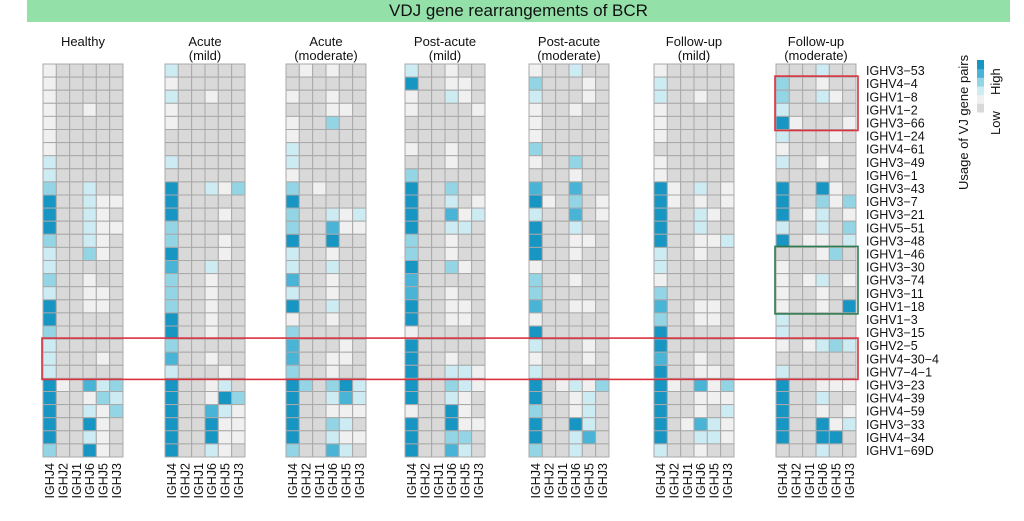  I want to click on column-label: IGHJ5, so click(346, 480).